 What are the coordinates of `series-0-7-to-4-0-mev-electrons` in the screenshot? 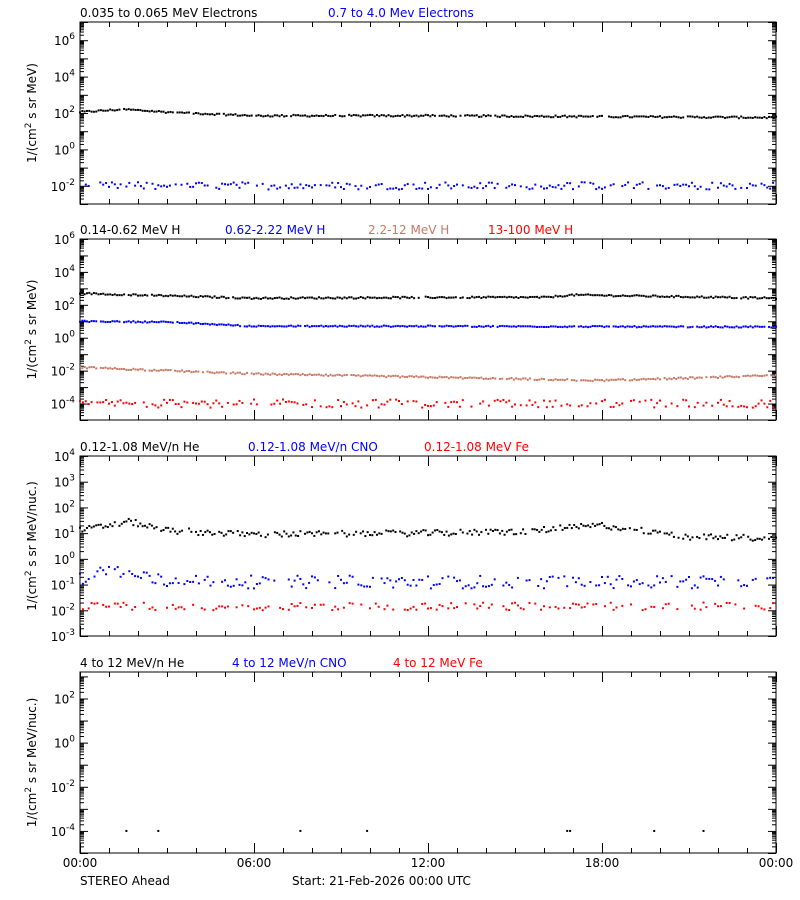 It's located at (429, 186).